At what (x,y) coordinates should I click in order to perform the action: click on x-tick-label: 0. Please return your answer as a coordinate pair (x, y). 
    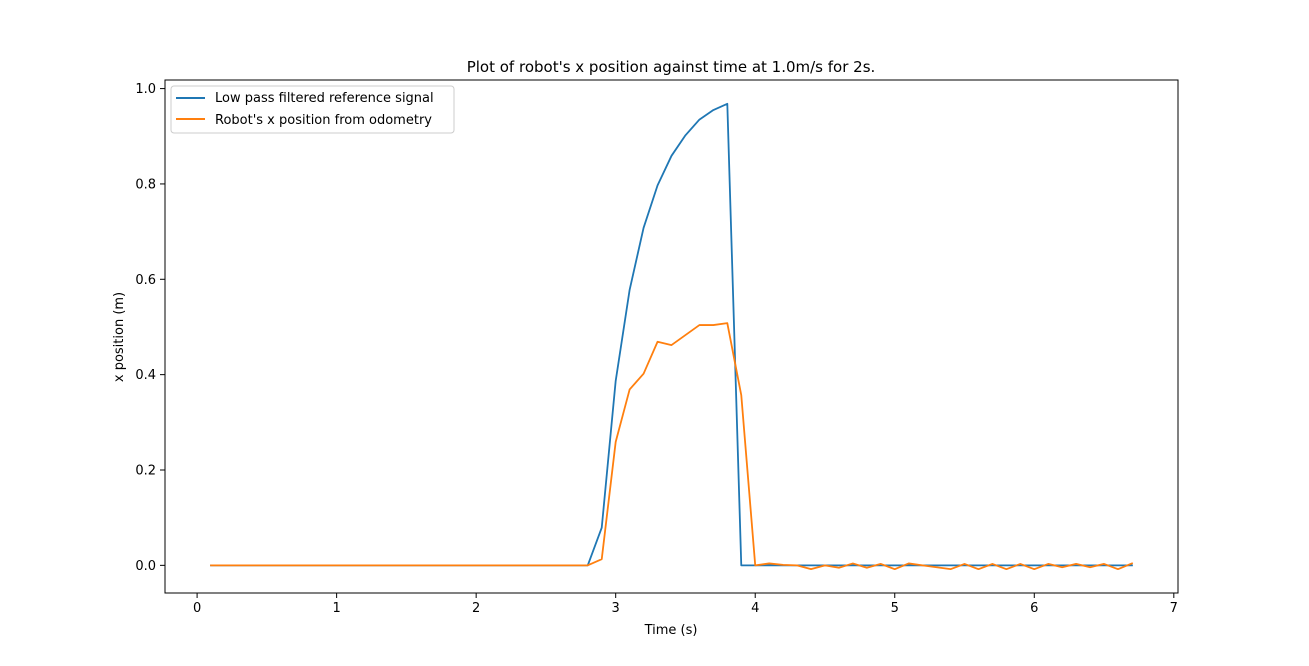
    Looking at the image, I should click on (197, 608).